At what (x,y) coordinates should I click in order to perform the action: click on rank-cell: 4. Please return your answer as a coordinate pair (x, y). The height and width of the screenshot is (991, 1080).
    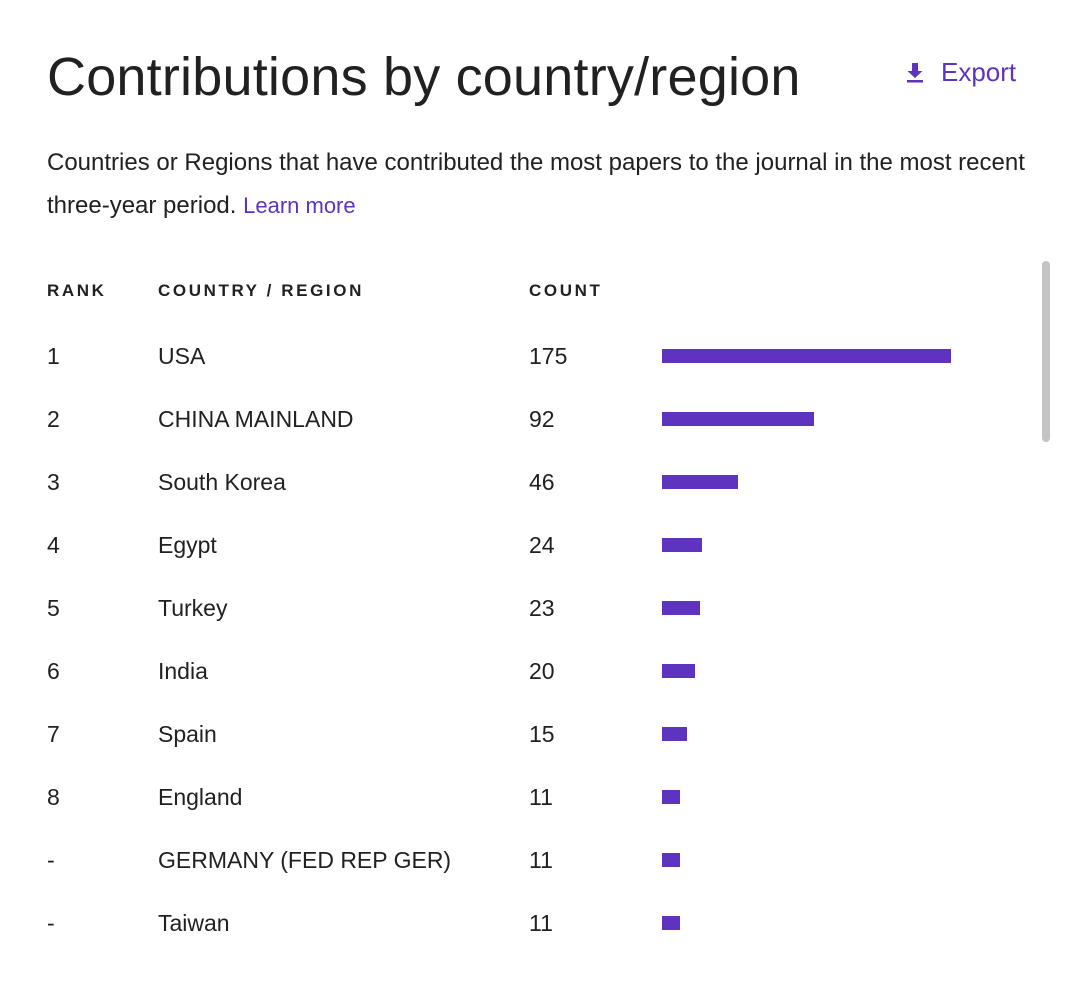
    Looking at the image, I should click on (53, 545).